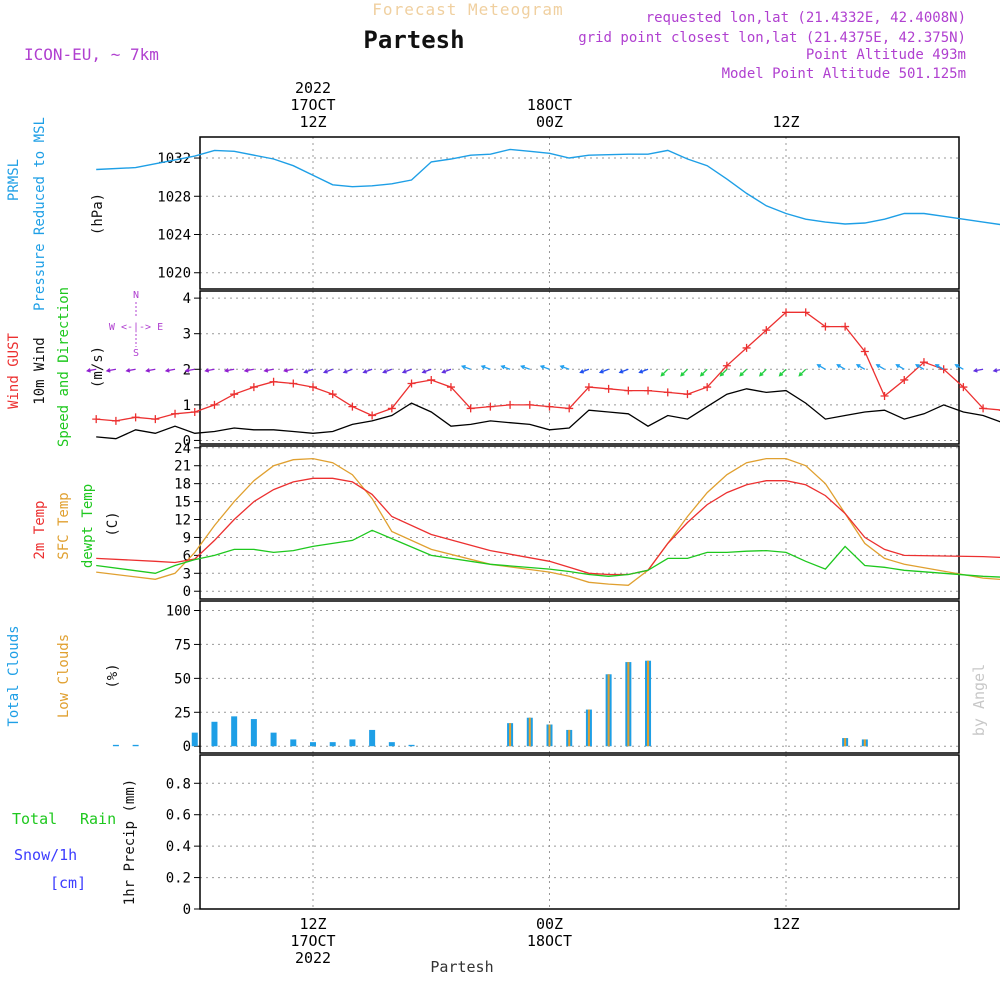  Describe the element at coordinates (174, 159) in the screenshot. I see `y-tick-label: 1032` at that location.